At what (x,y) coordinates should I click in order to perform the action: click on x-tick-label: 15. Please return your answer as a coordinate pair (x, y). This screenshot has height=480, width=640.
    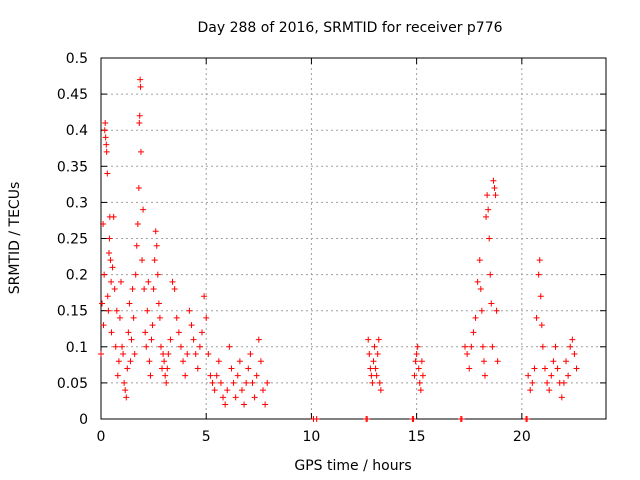
    Looking at the image, I should click on (417, 437).